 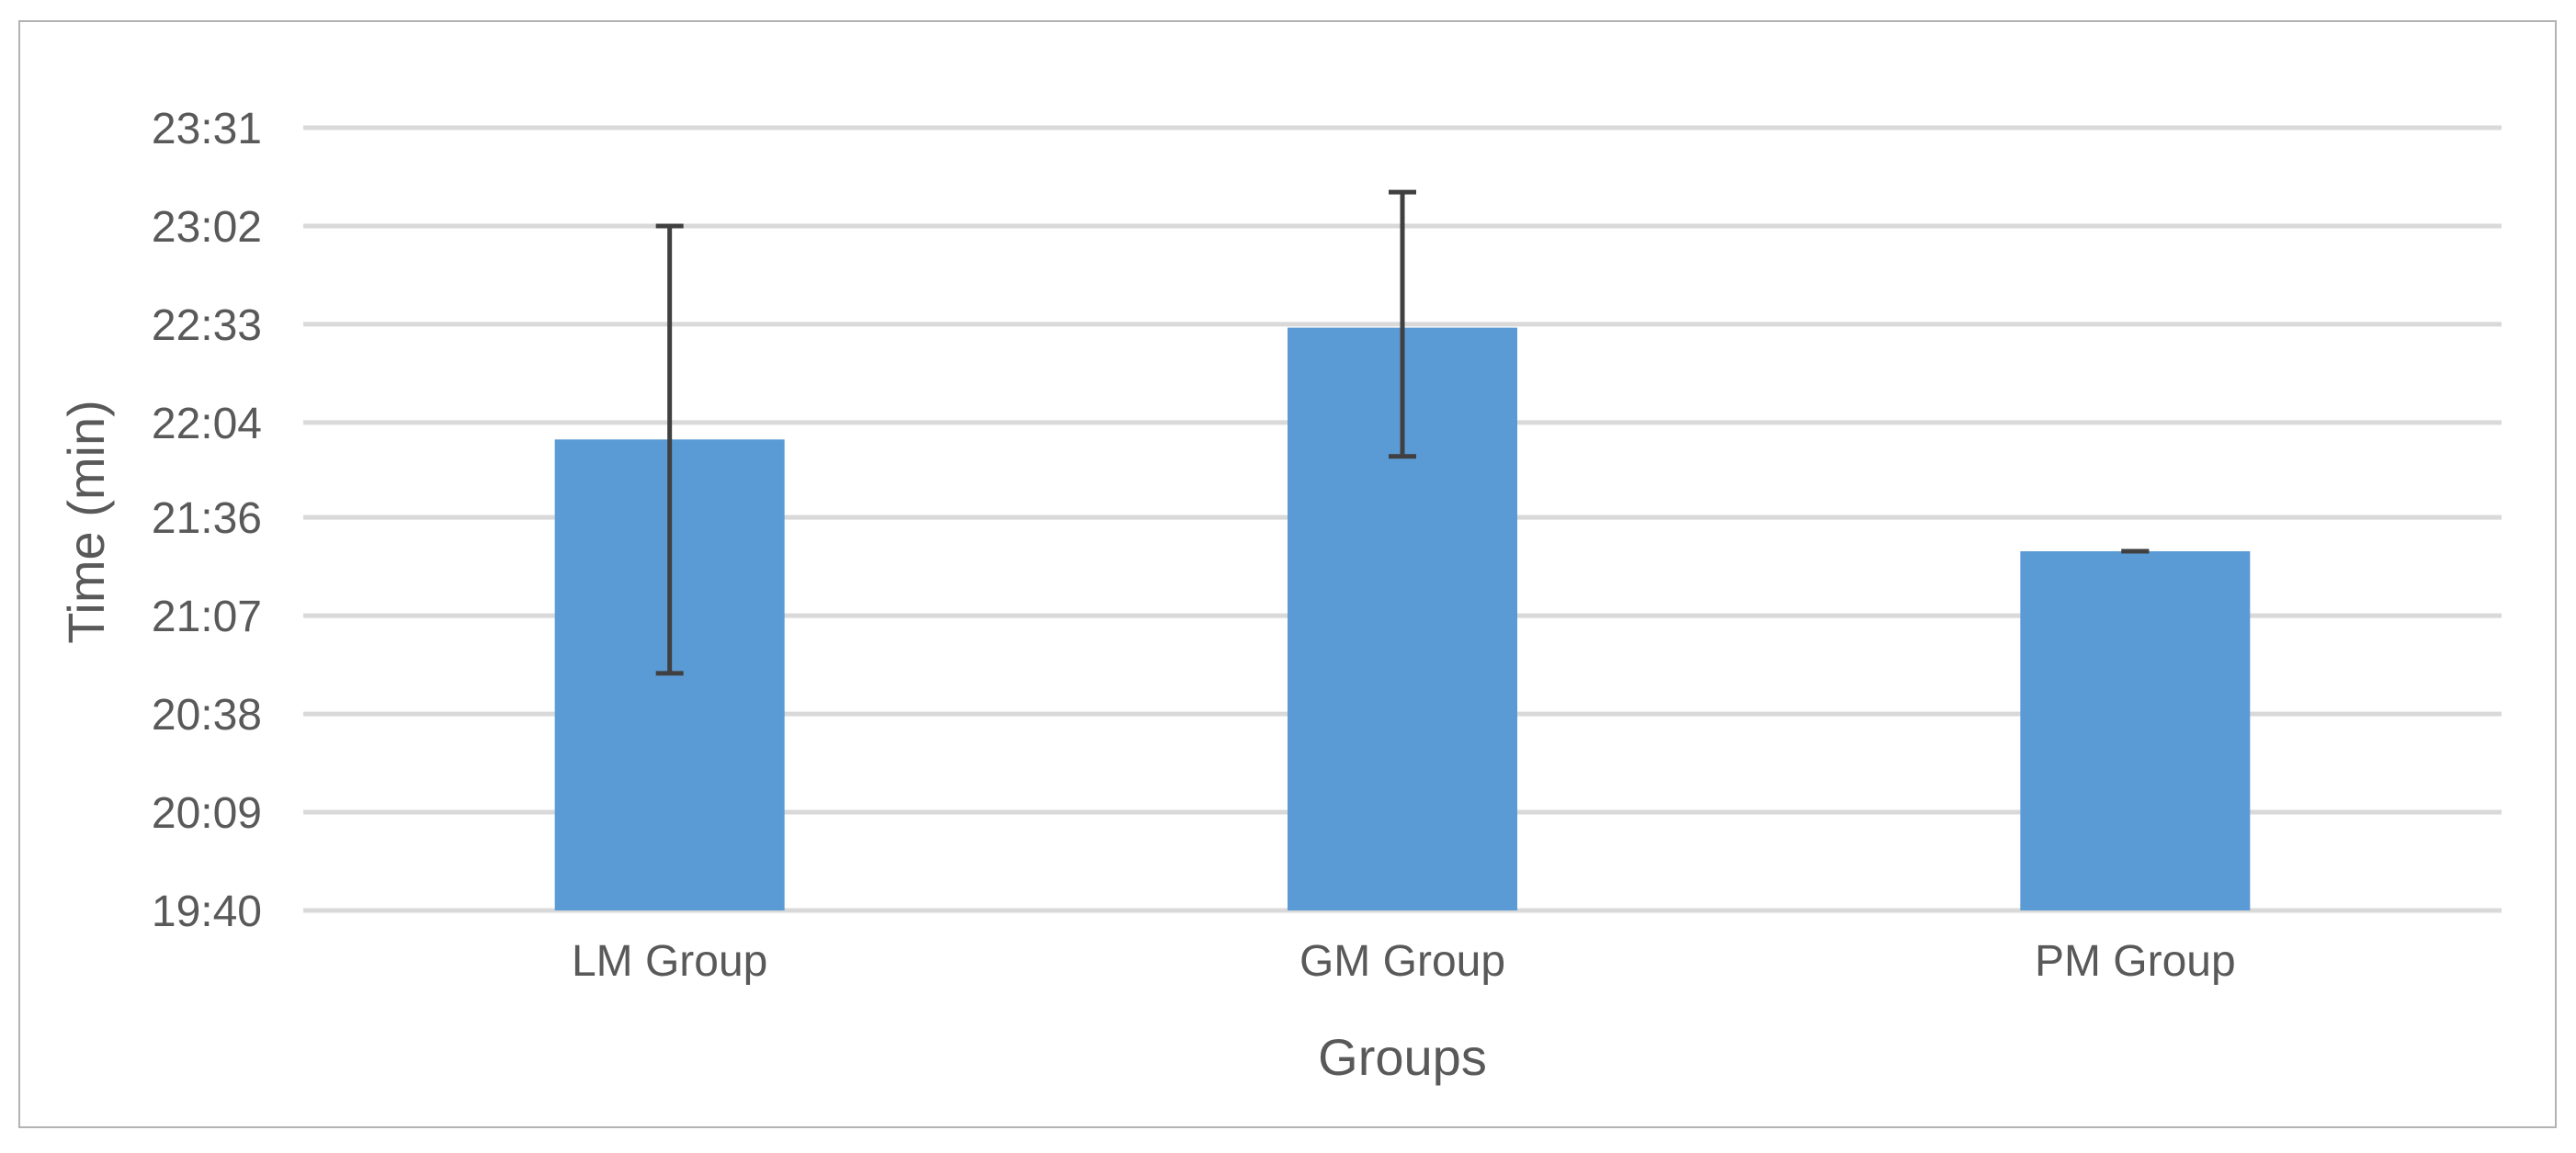 I want to click on y-tick-label: 23:02, so click(x=207, y=227).